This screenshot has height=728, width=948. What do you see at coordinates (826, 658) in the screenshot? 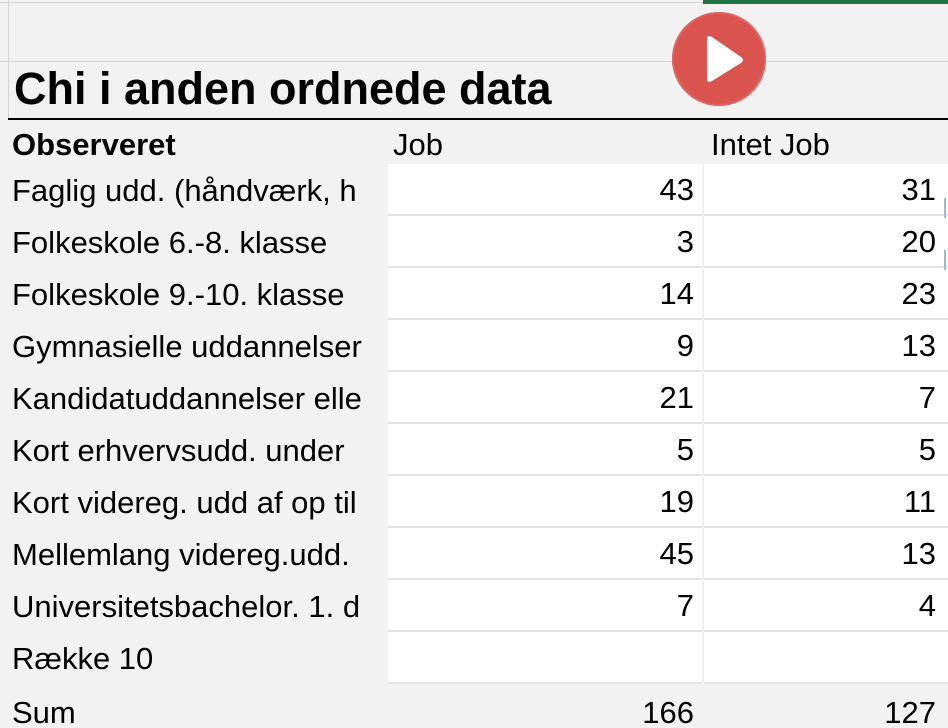
I see `intet-job-cell` at bounding box center [826, 658].